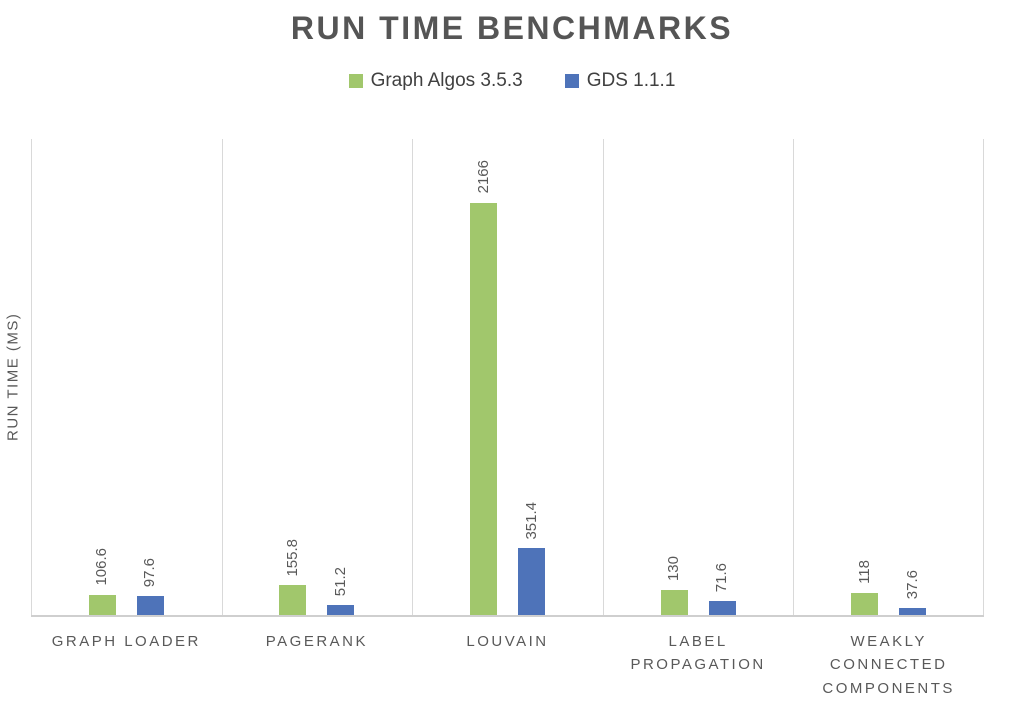 Image resolution: width=1024 pixels, height=720 pixels. Describe the element at coordinates (293, 600) in the screenshot. I see `bar-graph-algos-3-5-3-pagerank` at that location.